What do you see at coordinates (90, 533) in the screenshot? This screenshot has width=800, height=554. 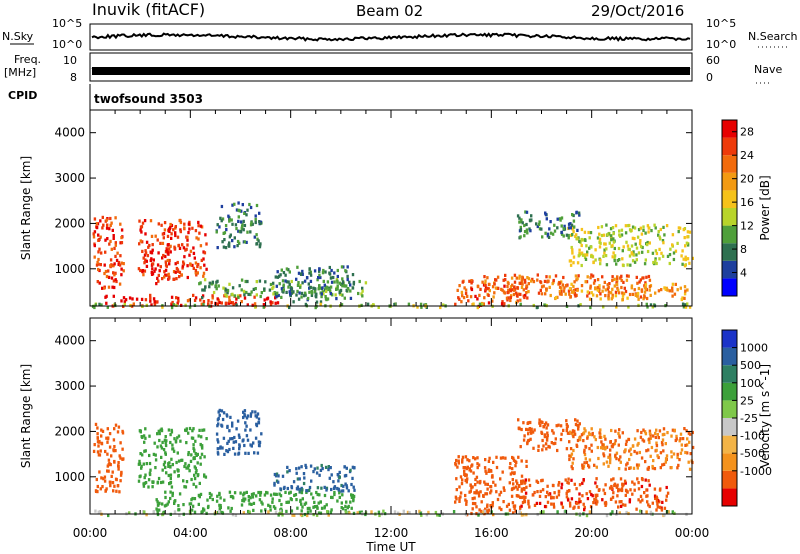 I see `x-tick-label: 00:00` at bounding box center [90, 533].